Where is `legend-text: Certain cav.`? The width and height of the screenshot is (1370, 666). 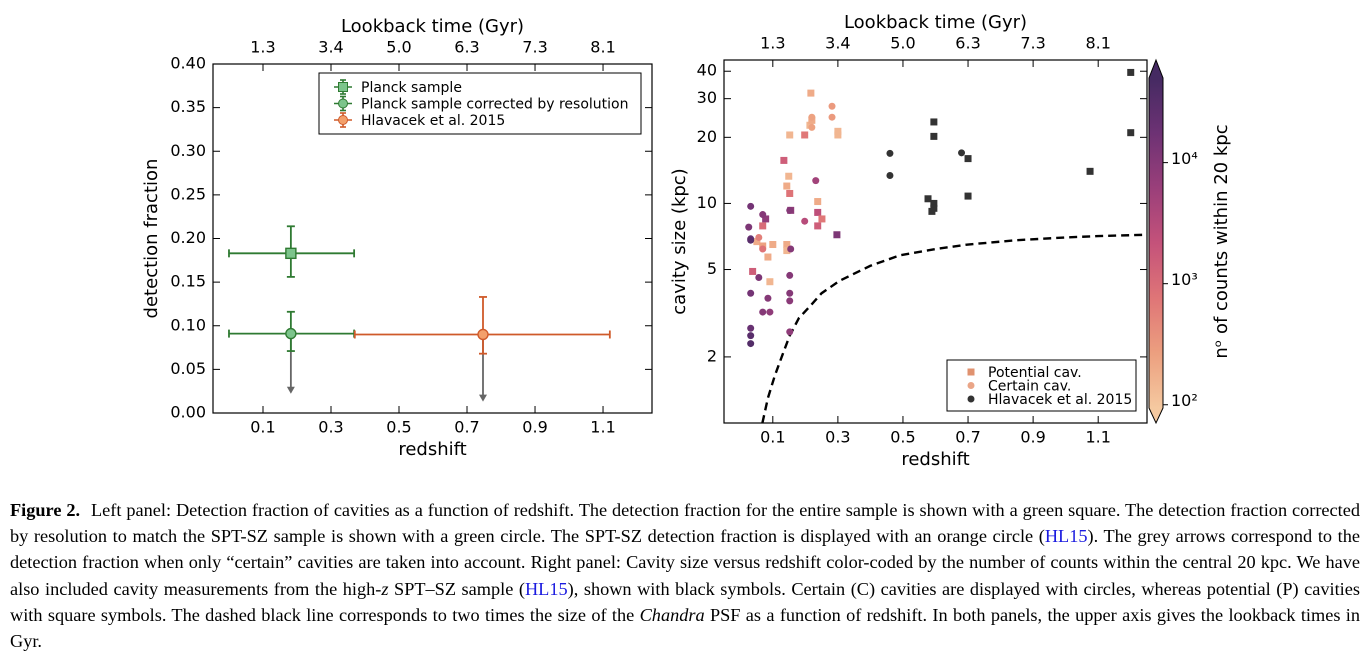
legend-text: Certain cav. is located at coordinates (1029, 387).